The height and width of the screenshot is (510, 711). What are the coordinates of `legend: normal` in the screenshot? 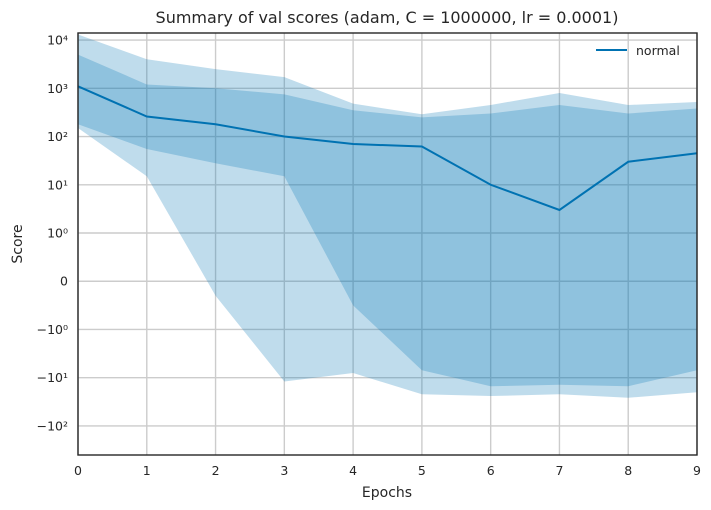 It's located at (638, 50).